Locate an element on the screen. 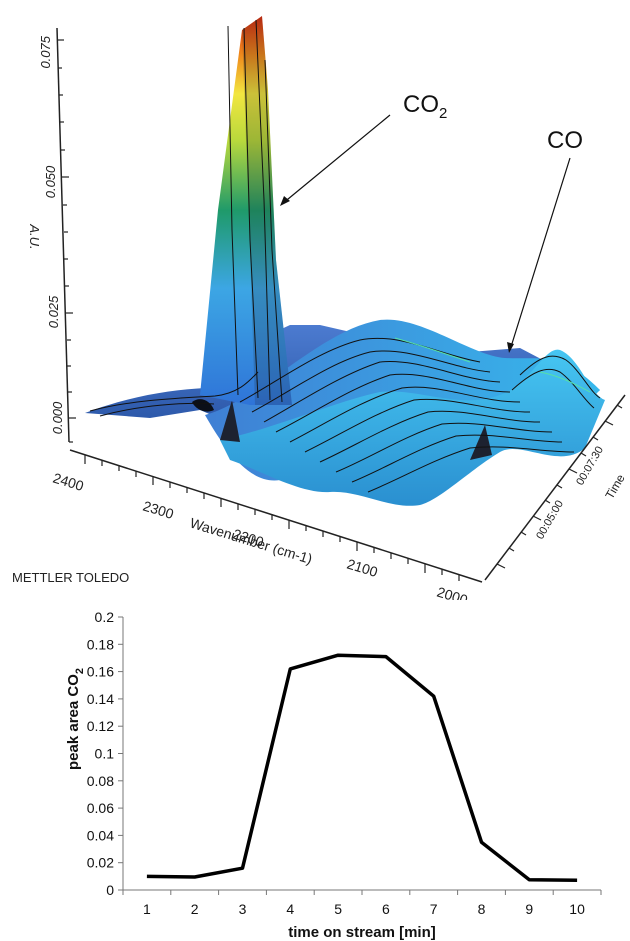 Image resolution: width=630 pixels, height=941 pixels. y-tick-label: 0 is located at coordinates (110, 890).